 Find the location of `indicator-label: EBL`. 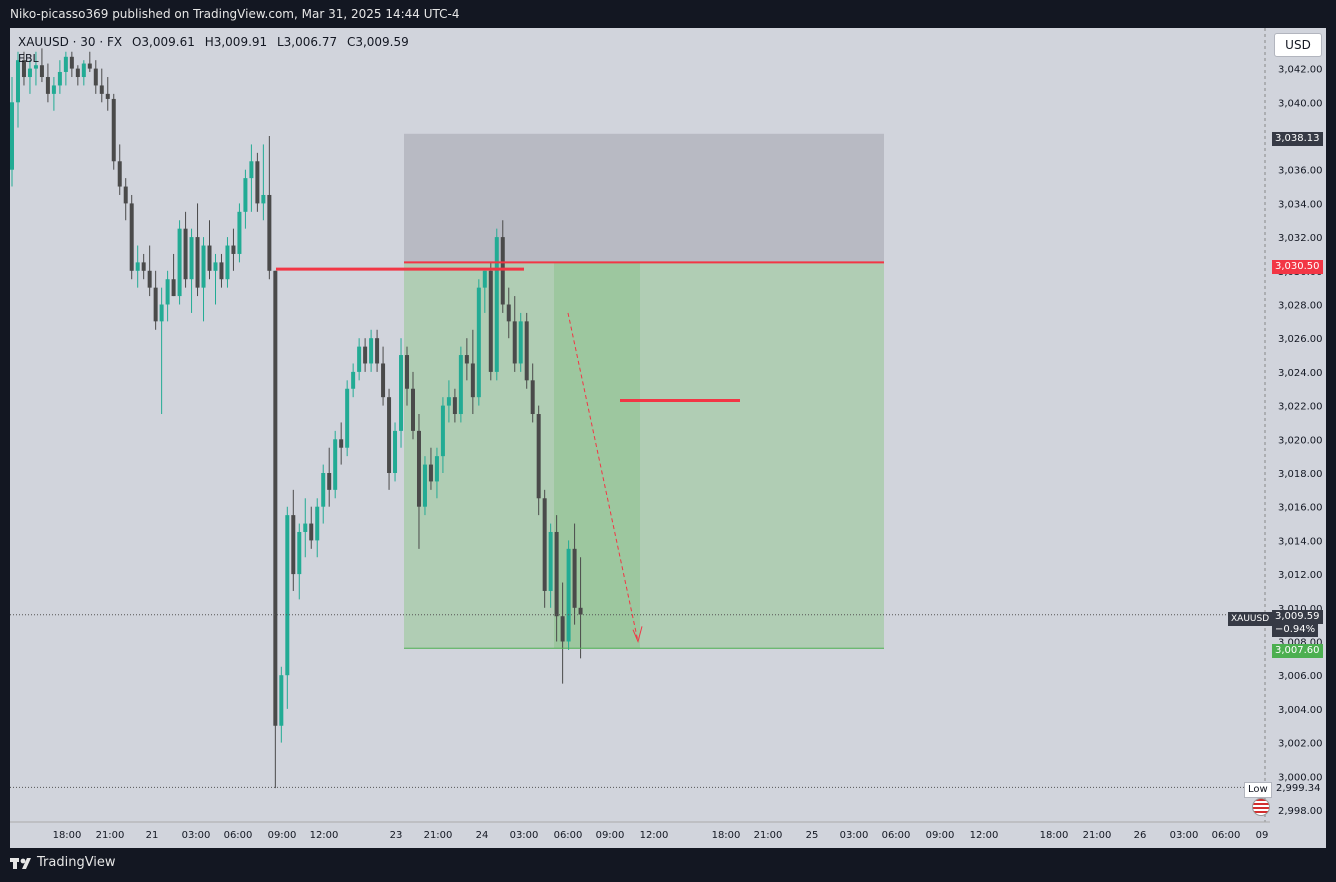

indicator-label: EBL is located at coordinates (28, 58).